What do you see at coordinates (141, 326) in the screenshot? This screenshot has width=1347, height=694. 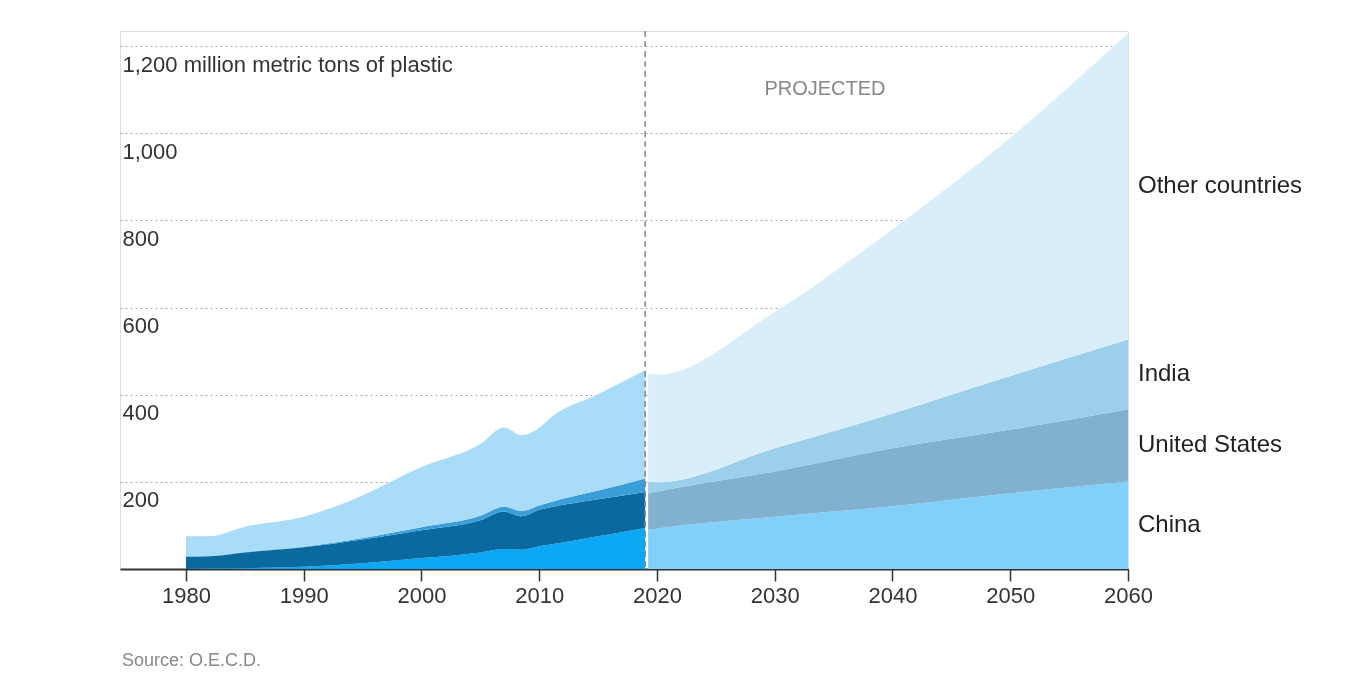 I see `y-tick-label: 600` at bounding box center [141, 326].